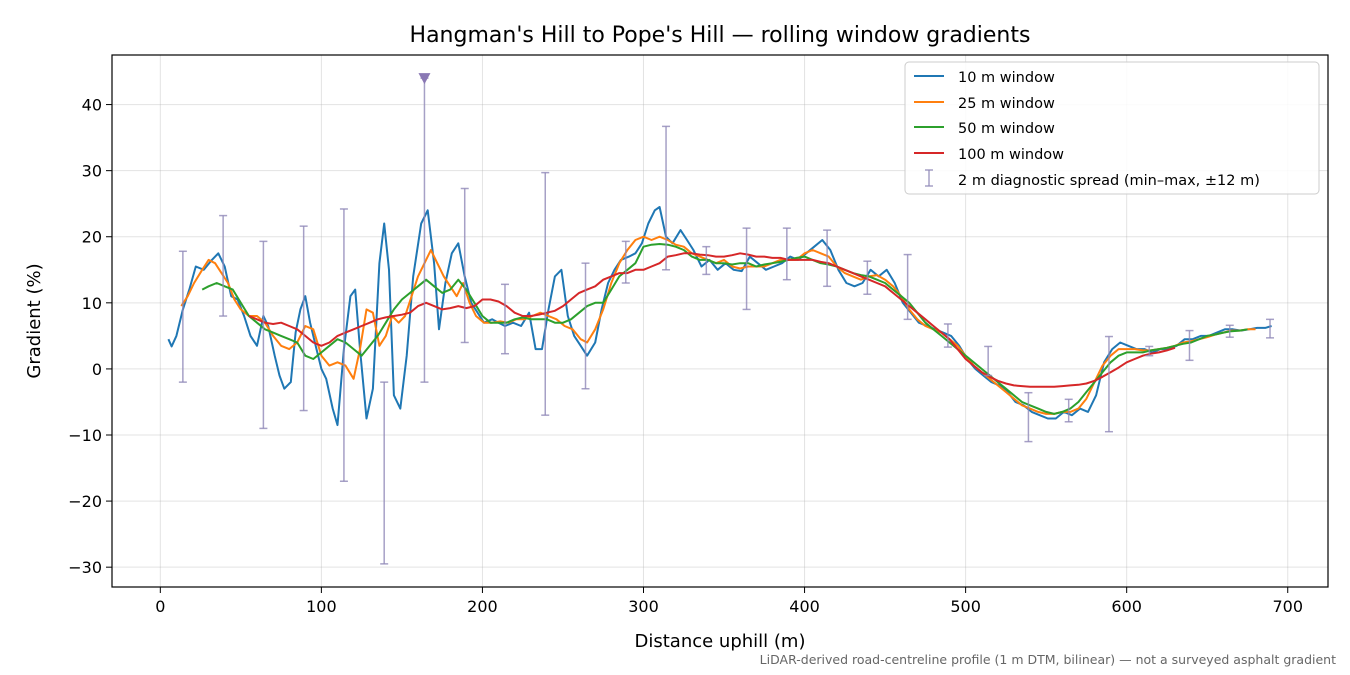  Describe the element at coordinates (1287, 606) in the screenshot. I see `x-tick-label-7: 700` at that location.